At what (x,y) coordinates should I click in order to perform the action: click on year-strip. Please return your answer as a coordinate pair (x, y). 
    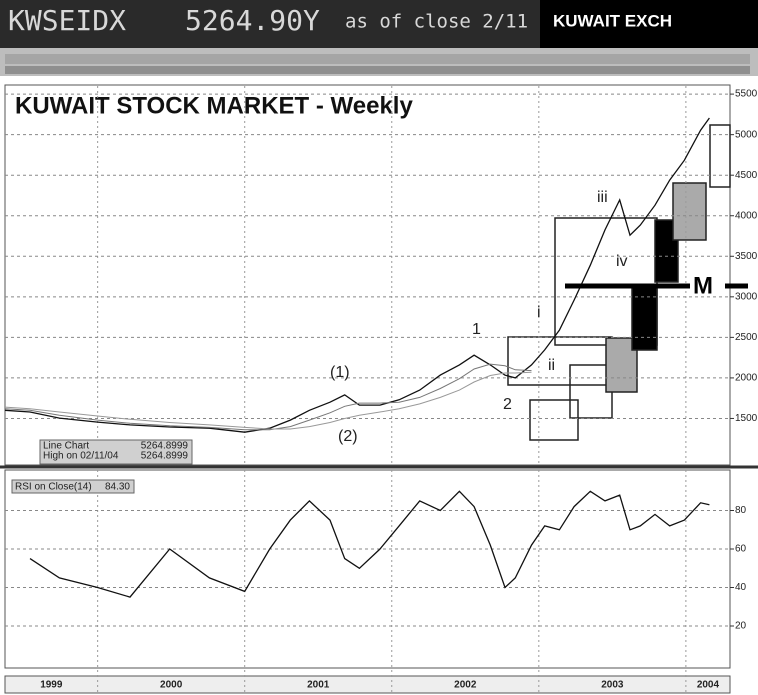
    Looking at the image, I should click on (367, 684).